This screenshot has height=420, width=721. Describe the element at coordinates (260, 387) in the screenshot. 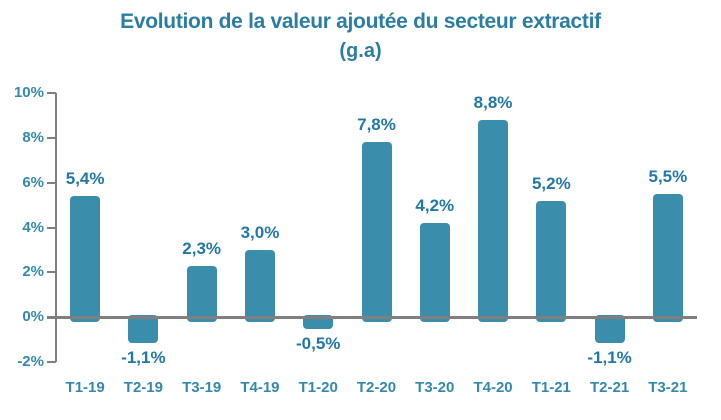

I see `x-tick-label: T4-19` at that location.